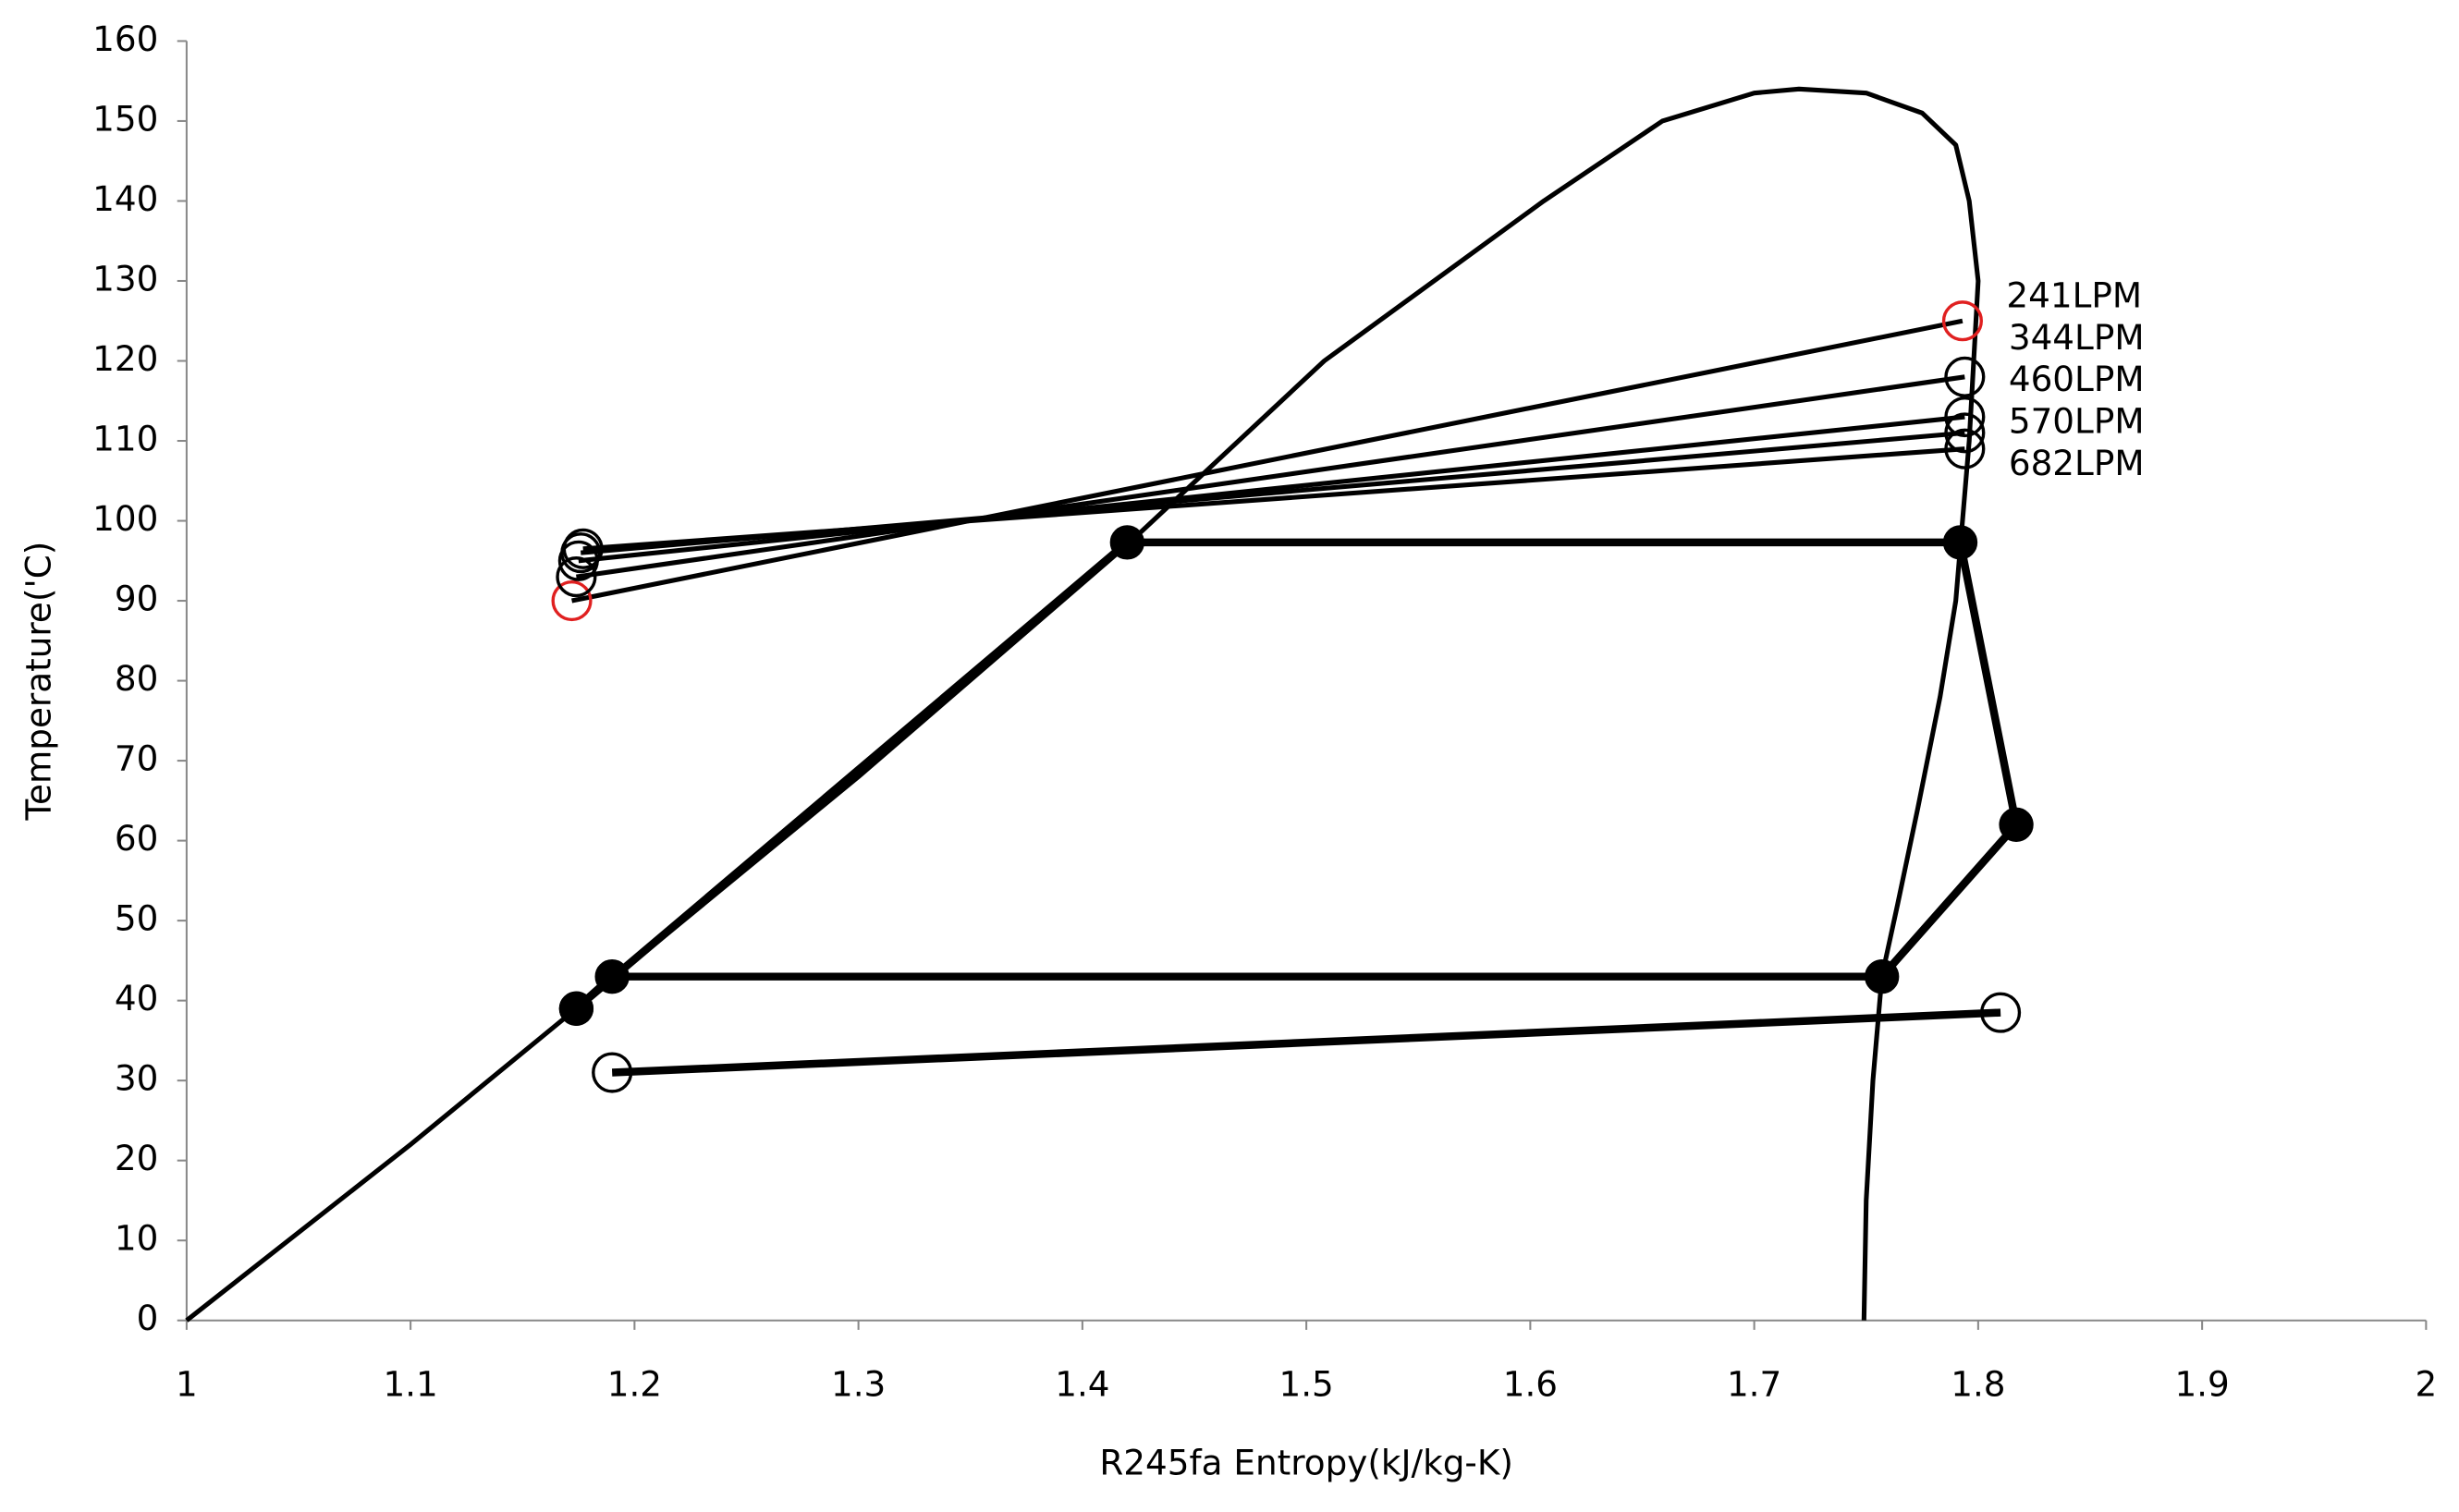 This screenshot has height=1512, width=2459. I want to click on y-tick-label: 20, so click(136, 1158).